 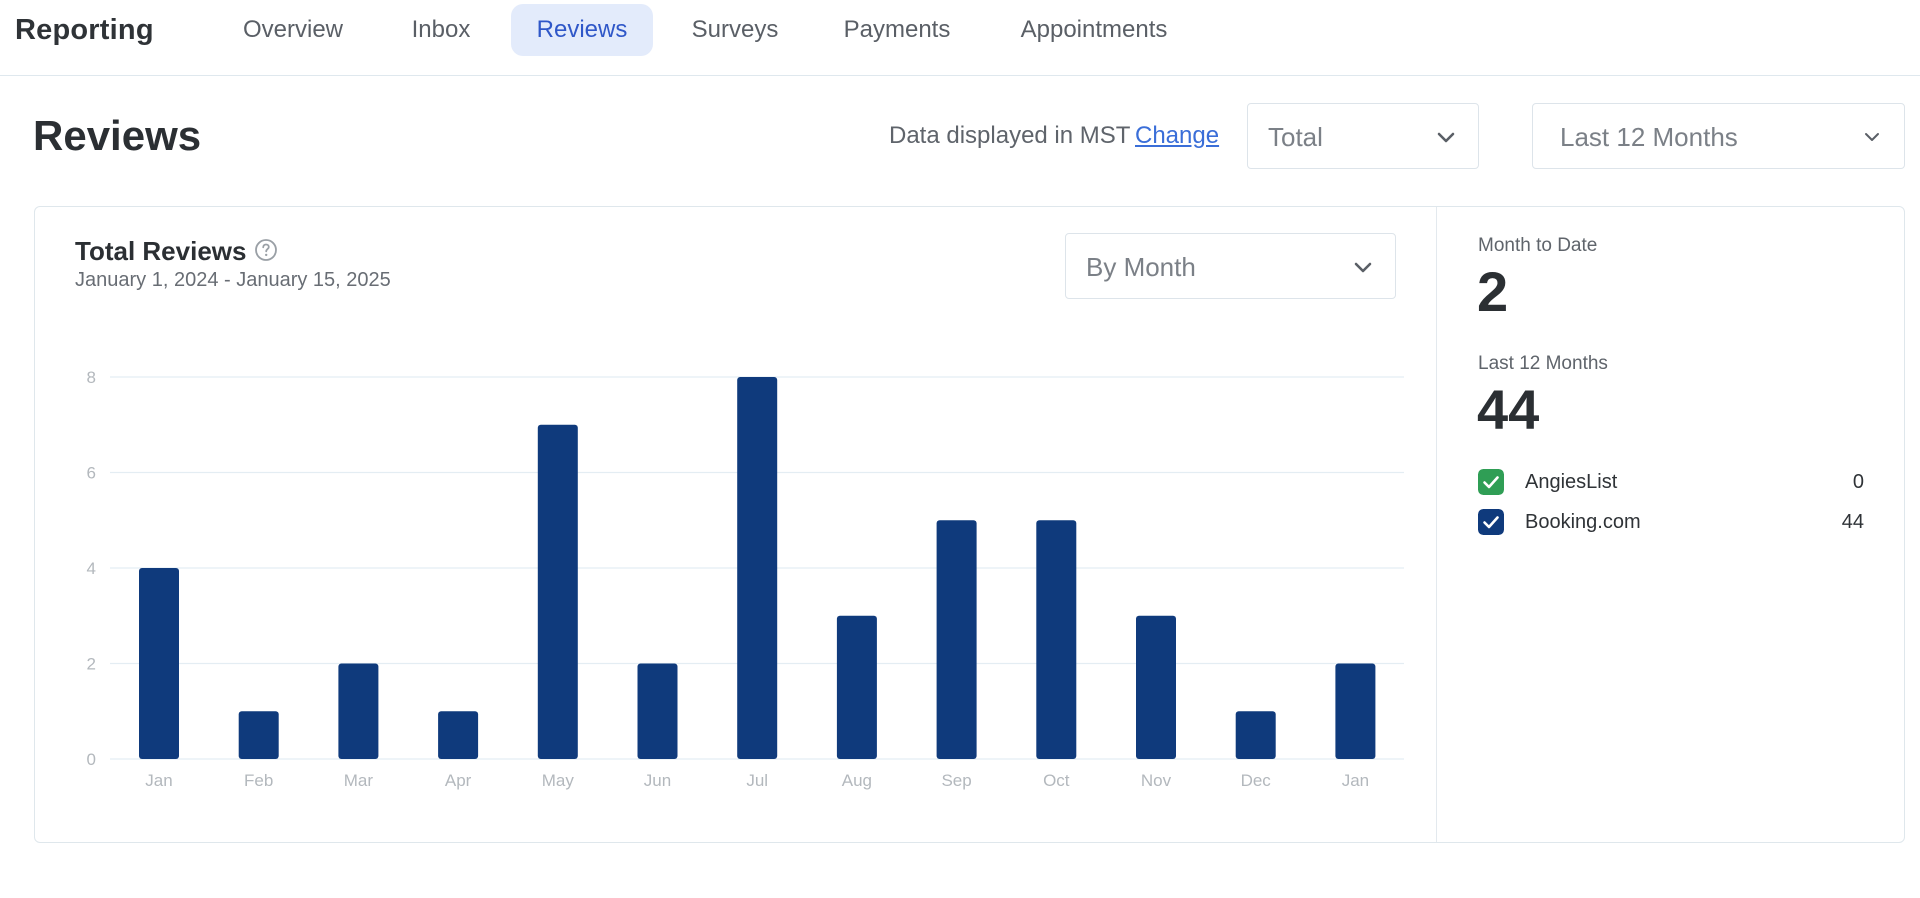 What do you see at coordinates (1363, 136) in the screenshot?
I see `metric-select: Total` at bounding box center [1363, 136].